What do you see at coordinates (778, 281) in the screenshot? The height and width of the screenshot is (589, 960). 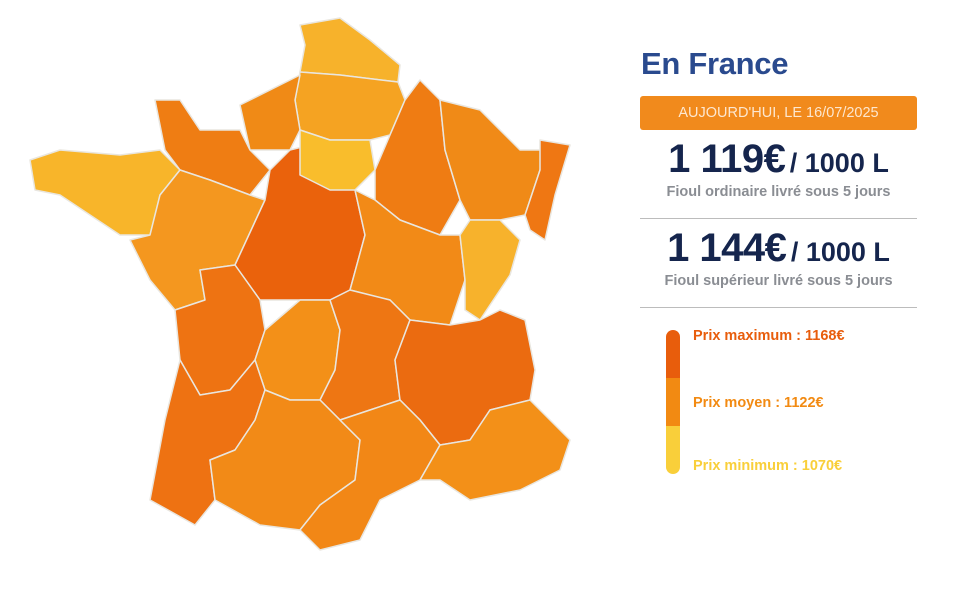 I see `price-label: Fioul supérieur livré sous 5 jours` at bounding box center [778, 281].